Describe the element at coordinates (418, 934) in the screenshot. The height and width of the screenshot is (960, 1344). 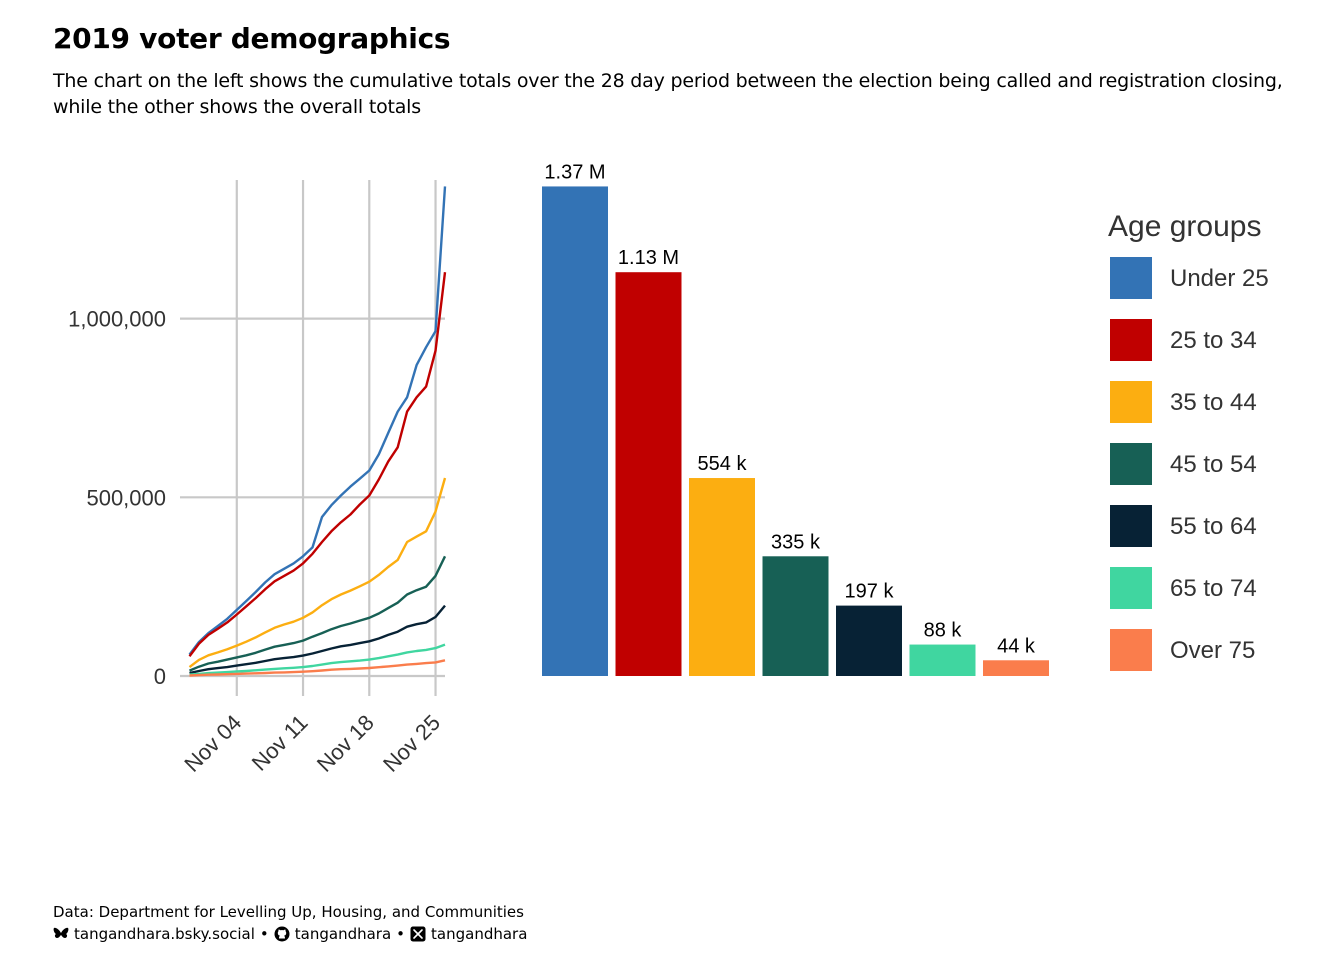
I see `x-icon` at that location.